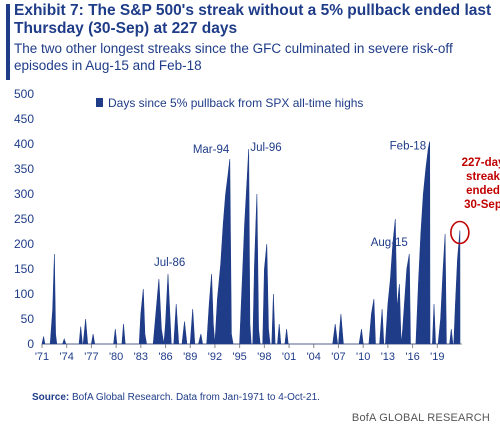 The width and height of the screenshot is (500, 430). I want to click on x-tick-label: '95, so click(239, 357).